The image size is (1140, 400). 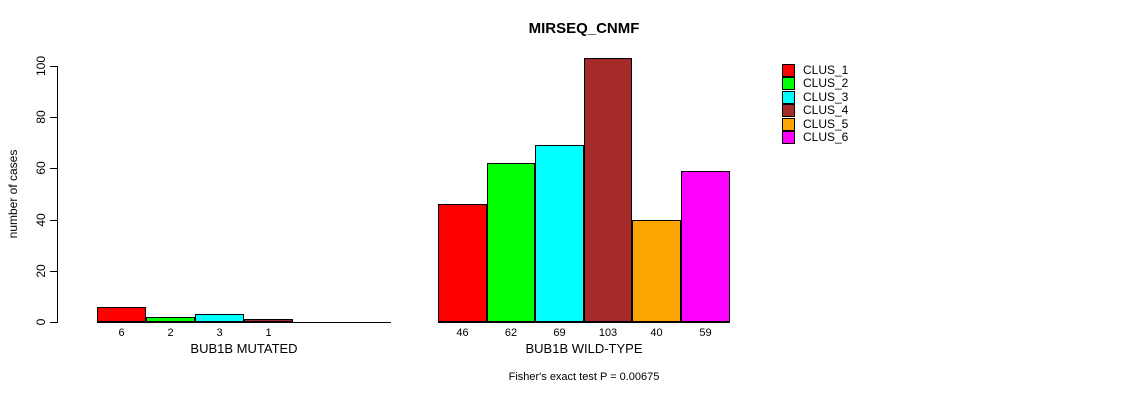 What do you see at coordinates (219, 333) in the screenshot?
I see `bar-value-label: 3` at bounding box center [219, 333].